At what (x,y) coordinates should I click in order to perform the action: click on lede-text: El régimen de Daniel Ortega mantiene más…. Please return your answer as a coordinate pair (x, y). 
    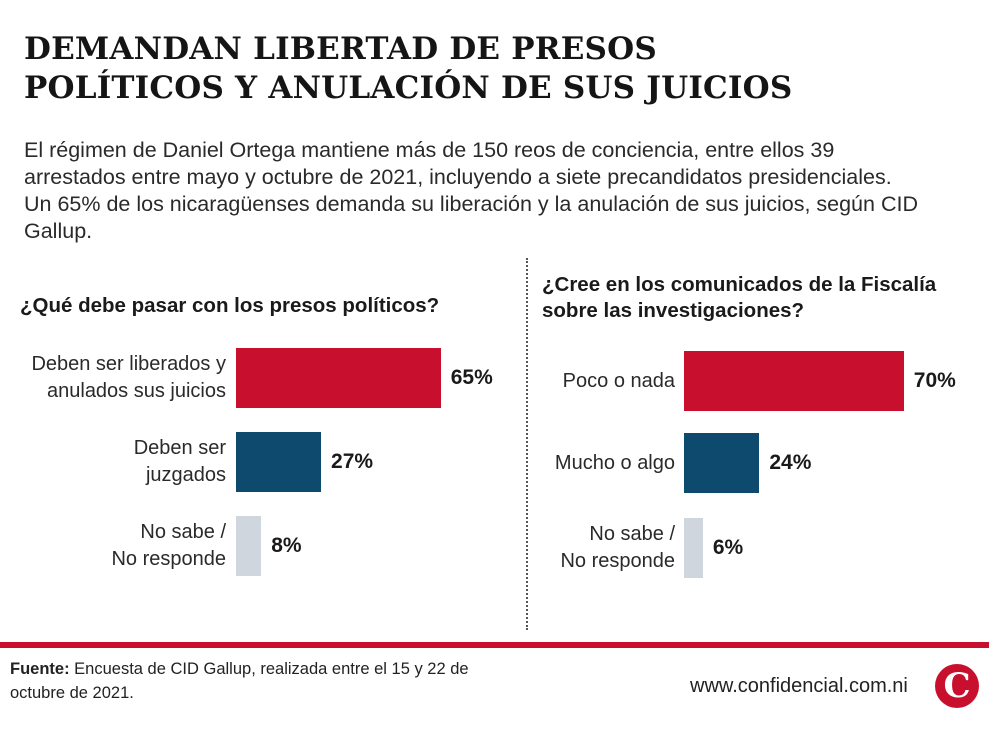
    Looking at the image, I should click on (471, 190).